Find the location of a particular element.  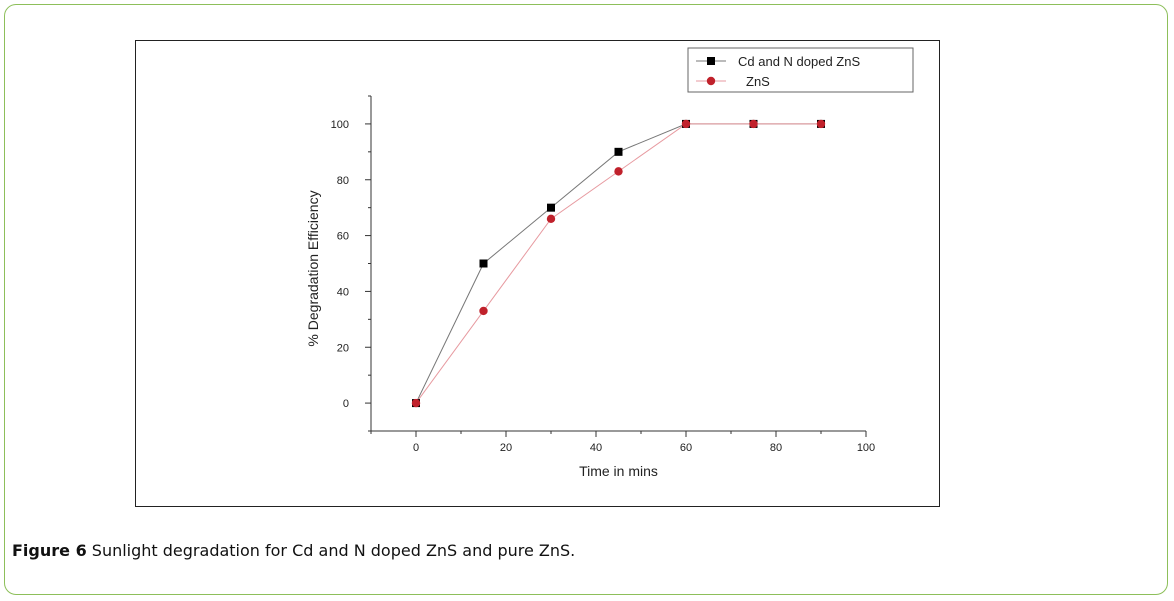

x-tick-label: 20 is located at coordinates (506, 448).